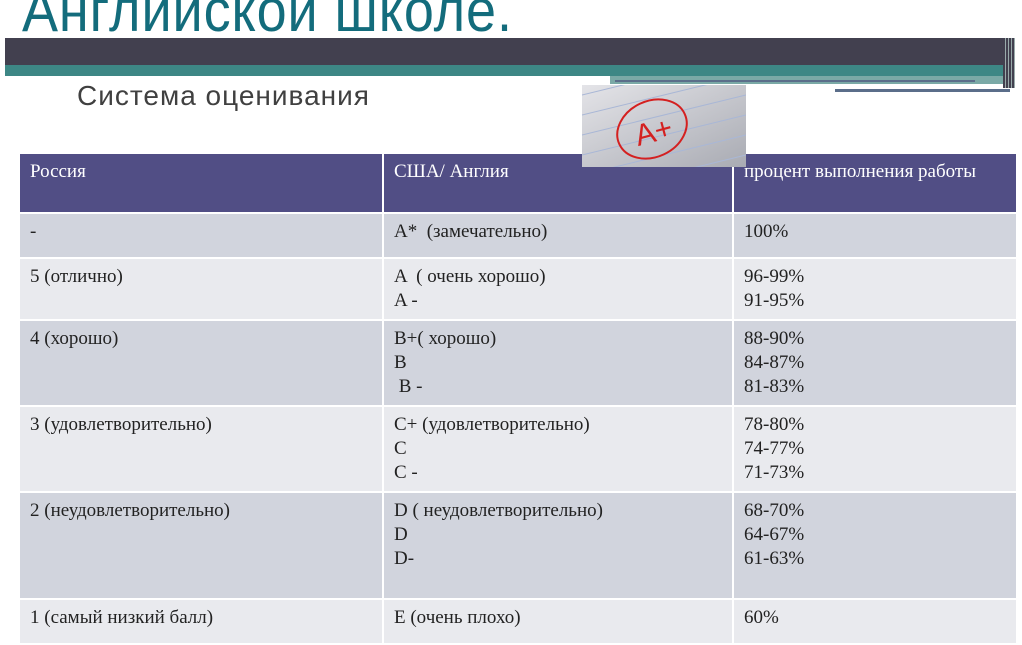  Describe the element at coordinates (201, 621) in the screenshot. I see `cell-russia: 1 (самый низкий балл)` at that location.